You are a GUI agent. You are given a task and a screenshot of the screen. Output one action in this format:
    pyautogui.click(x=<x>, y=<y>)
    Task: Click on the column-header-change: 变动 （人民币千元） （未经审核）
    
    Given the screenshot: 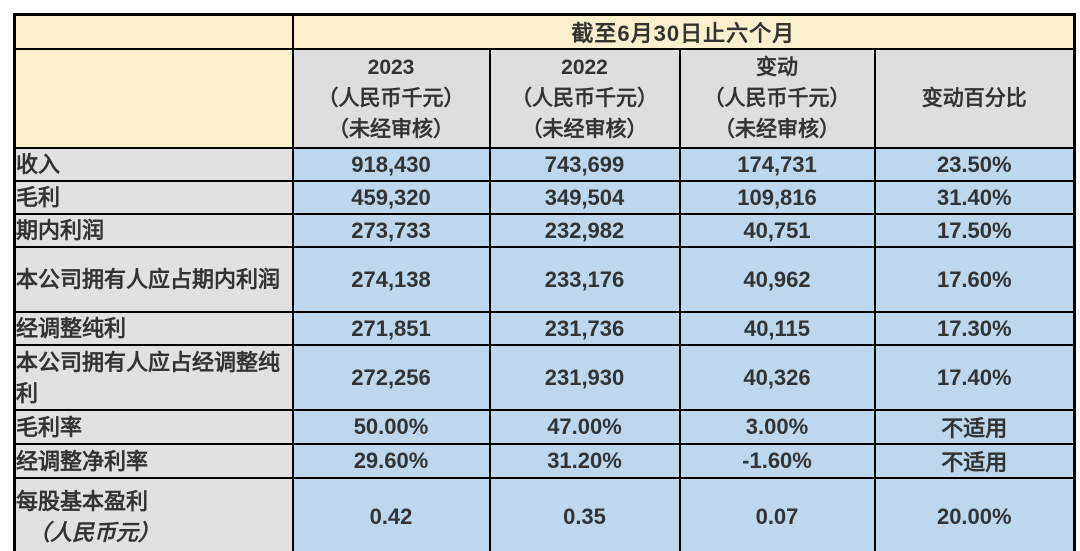 What is the action you would take?
    pyautogui.click(x=777, y=98)
    